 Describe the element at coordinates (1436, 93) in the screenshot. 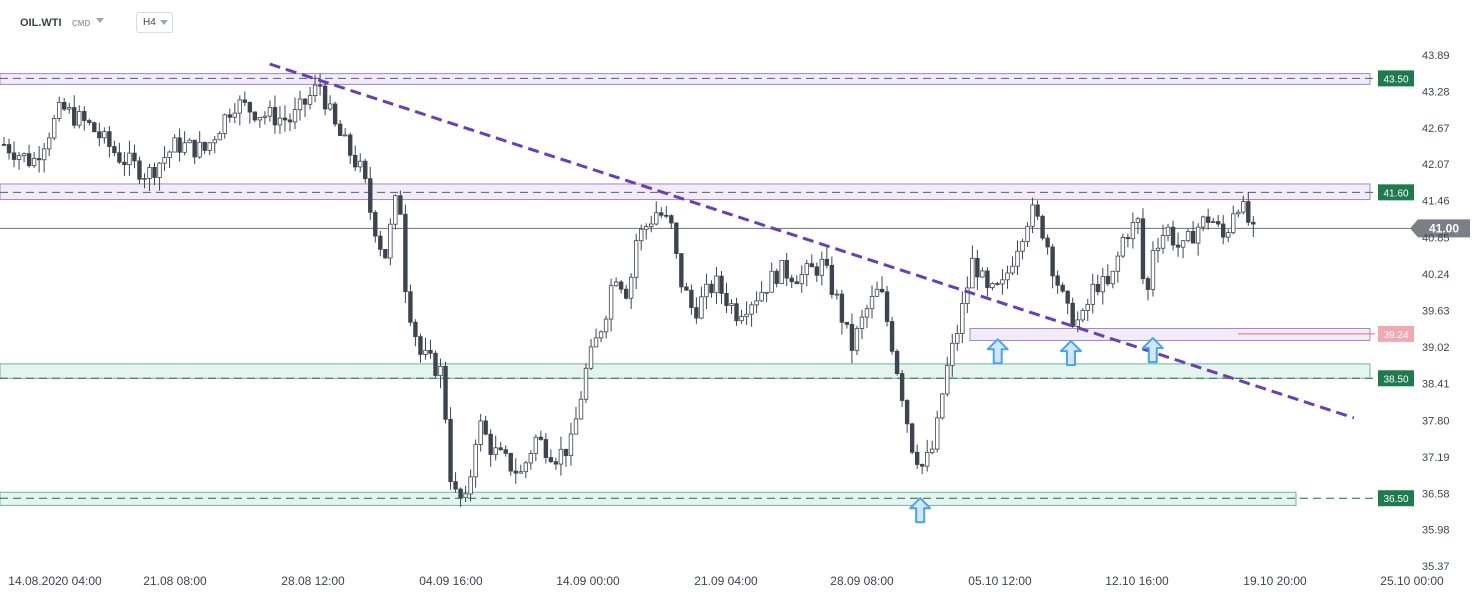

I see `y-tick-label: 43.28` at that location.